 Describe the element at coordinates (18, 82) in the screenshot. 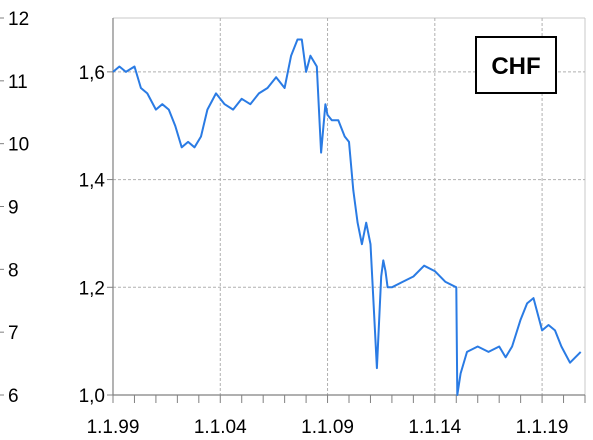

I see `y-outer-tick-label: 11` at that location.